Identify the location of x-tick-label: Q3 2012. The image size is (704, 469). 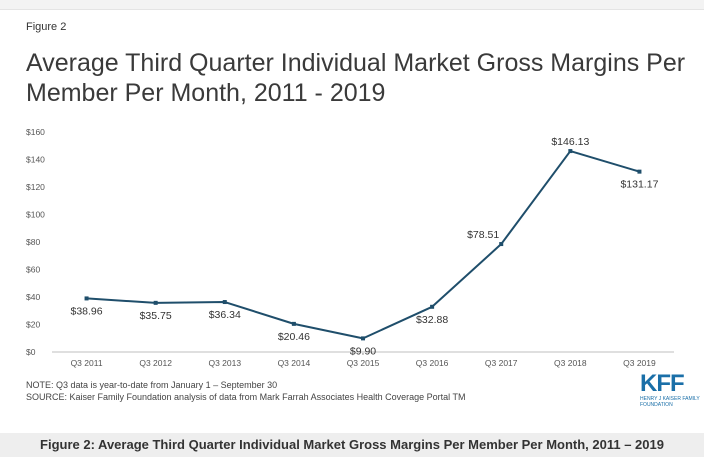
(155, 363).